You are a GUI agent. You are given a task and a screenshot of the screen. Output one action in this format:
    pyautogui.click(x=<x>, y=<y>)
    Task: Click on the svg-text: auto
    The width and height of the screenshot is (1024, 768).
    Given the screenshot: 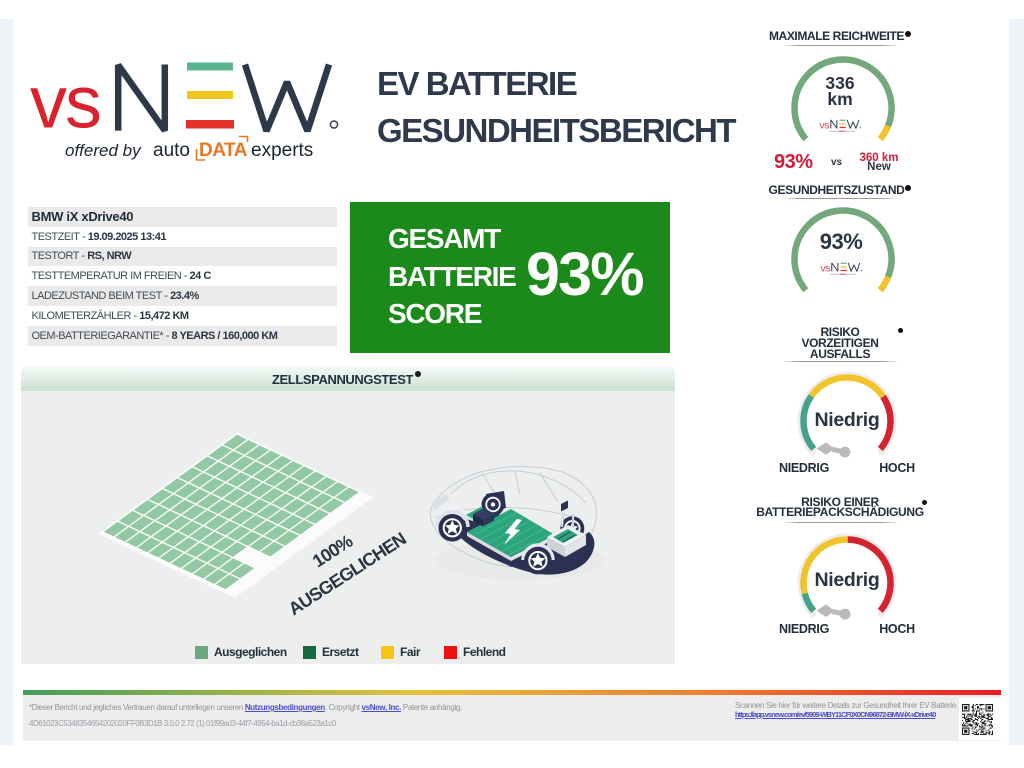 What is the action you would take?
    pyautogui.click(x=171, y=150)
    